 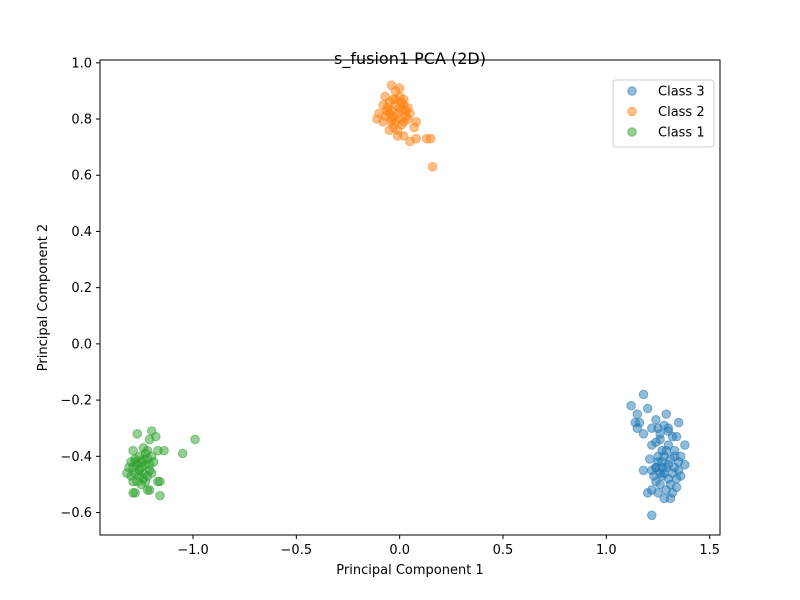 I want to click on x-tick-label: 0.5, so click(x=503, y=550).